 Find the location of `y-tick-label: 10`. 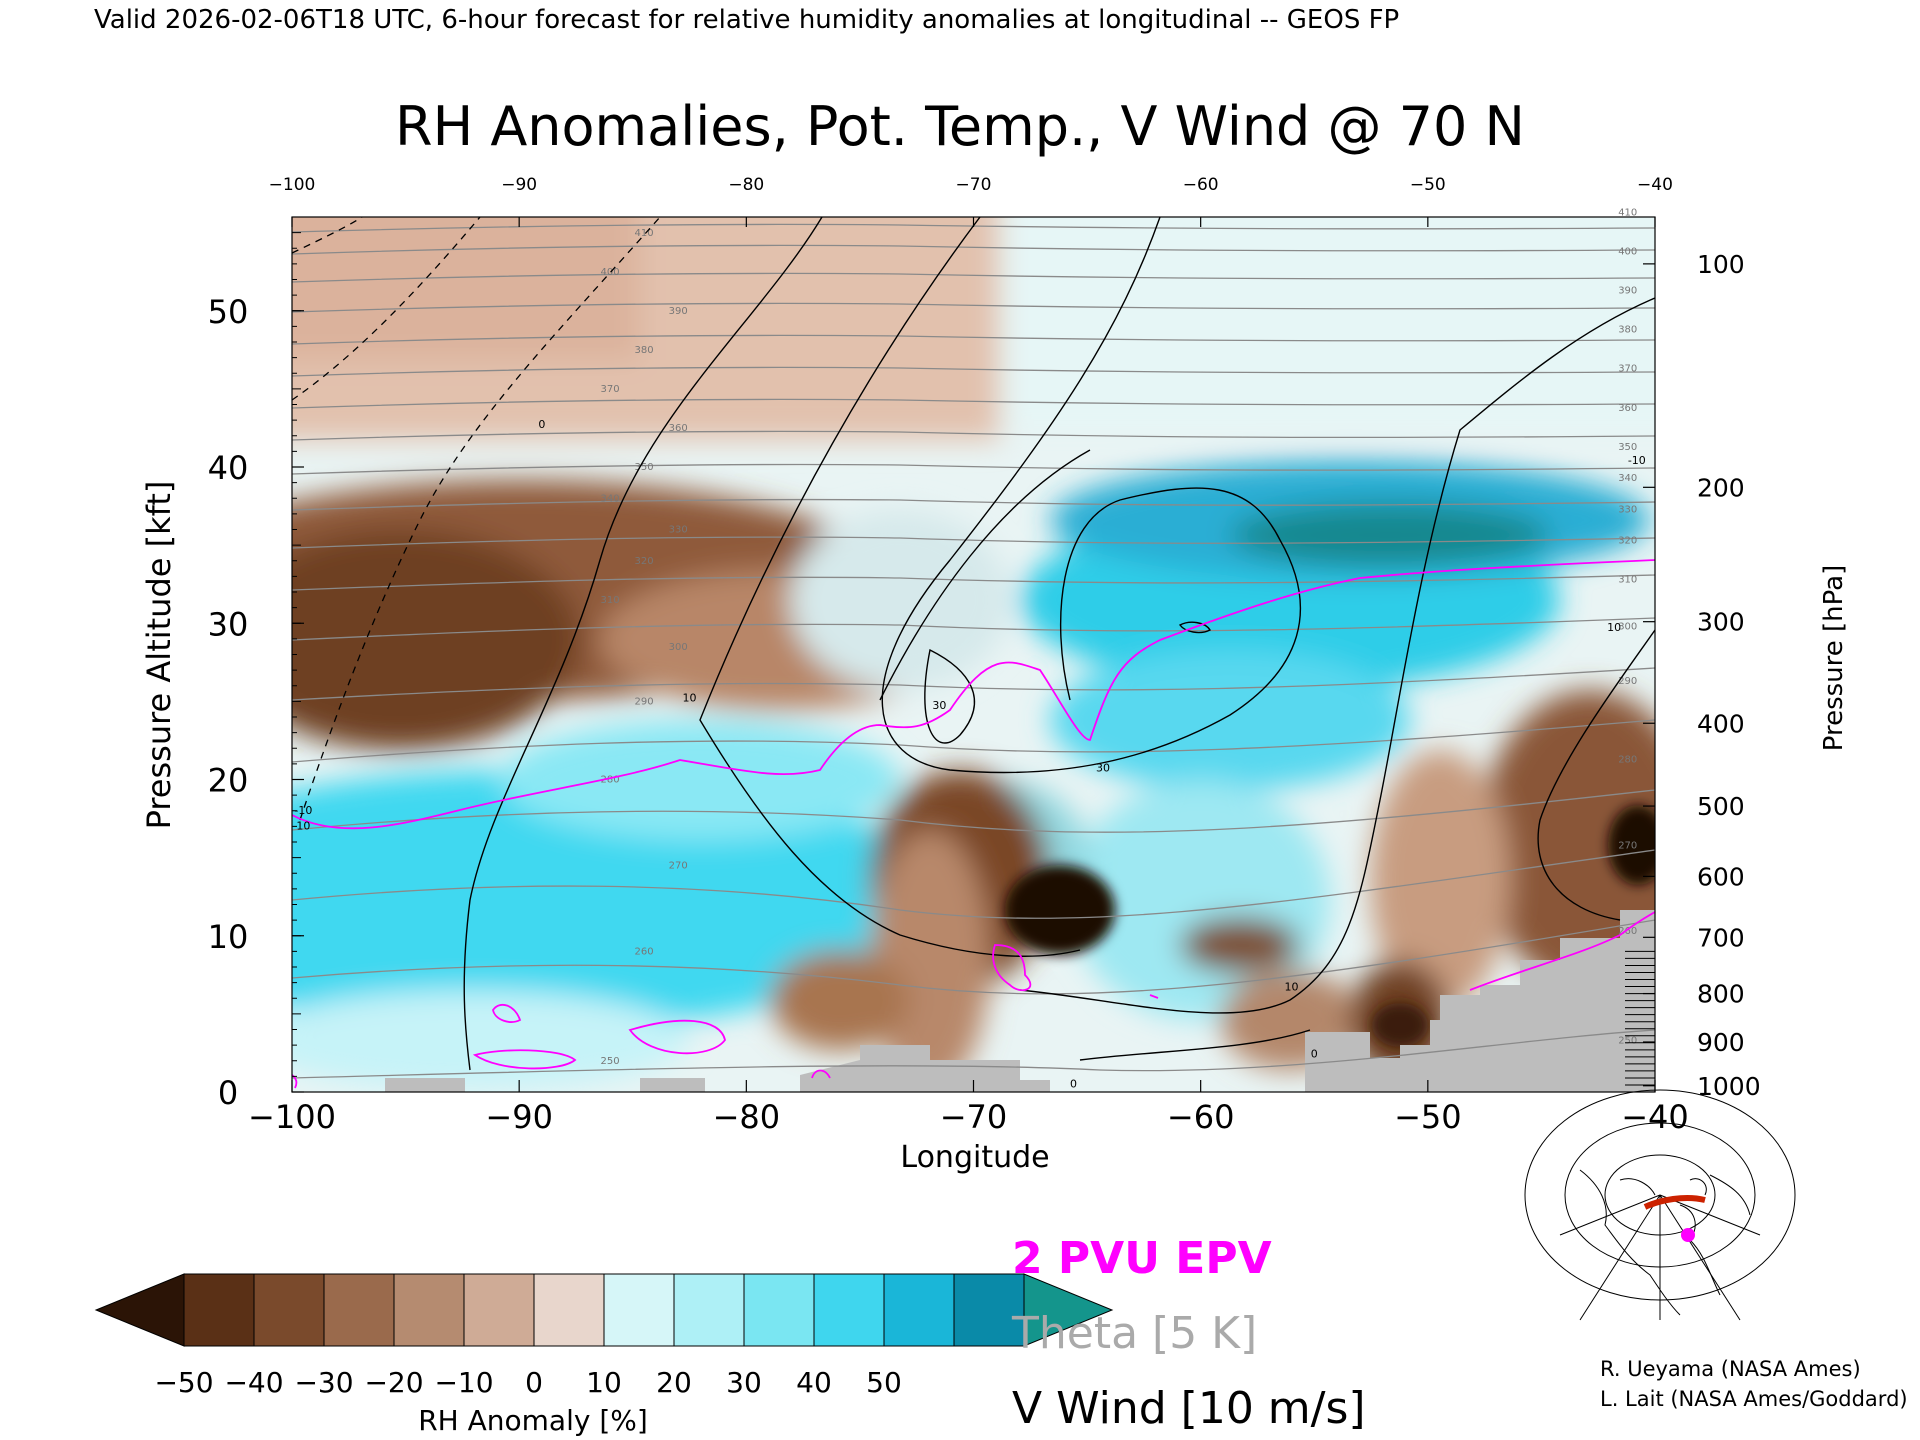

y-tick-label: 10 is located at coordinates (228, 937).